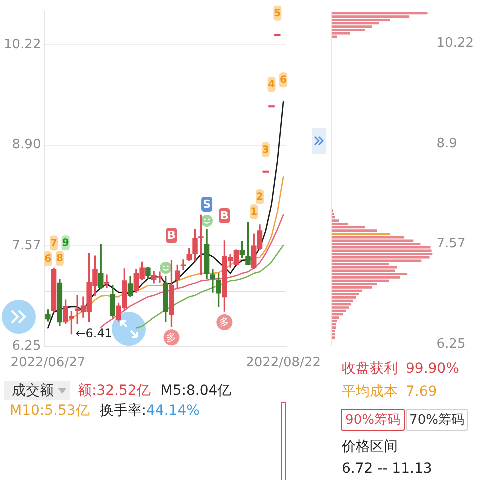 This screenshot has height=480, width=480. What do you see at coordinates (114, 391) in the screenshot?
I see `text: 额:32.52亿` at bounding box center [114, 391].